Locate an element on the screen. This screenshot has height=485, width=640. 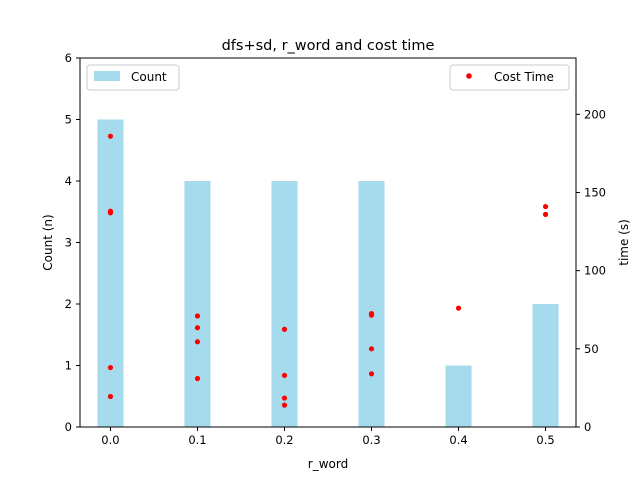
y-right-tick-label: 150 is located at coordinates (595, 192).